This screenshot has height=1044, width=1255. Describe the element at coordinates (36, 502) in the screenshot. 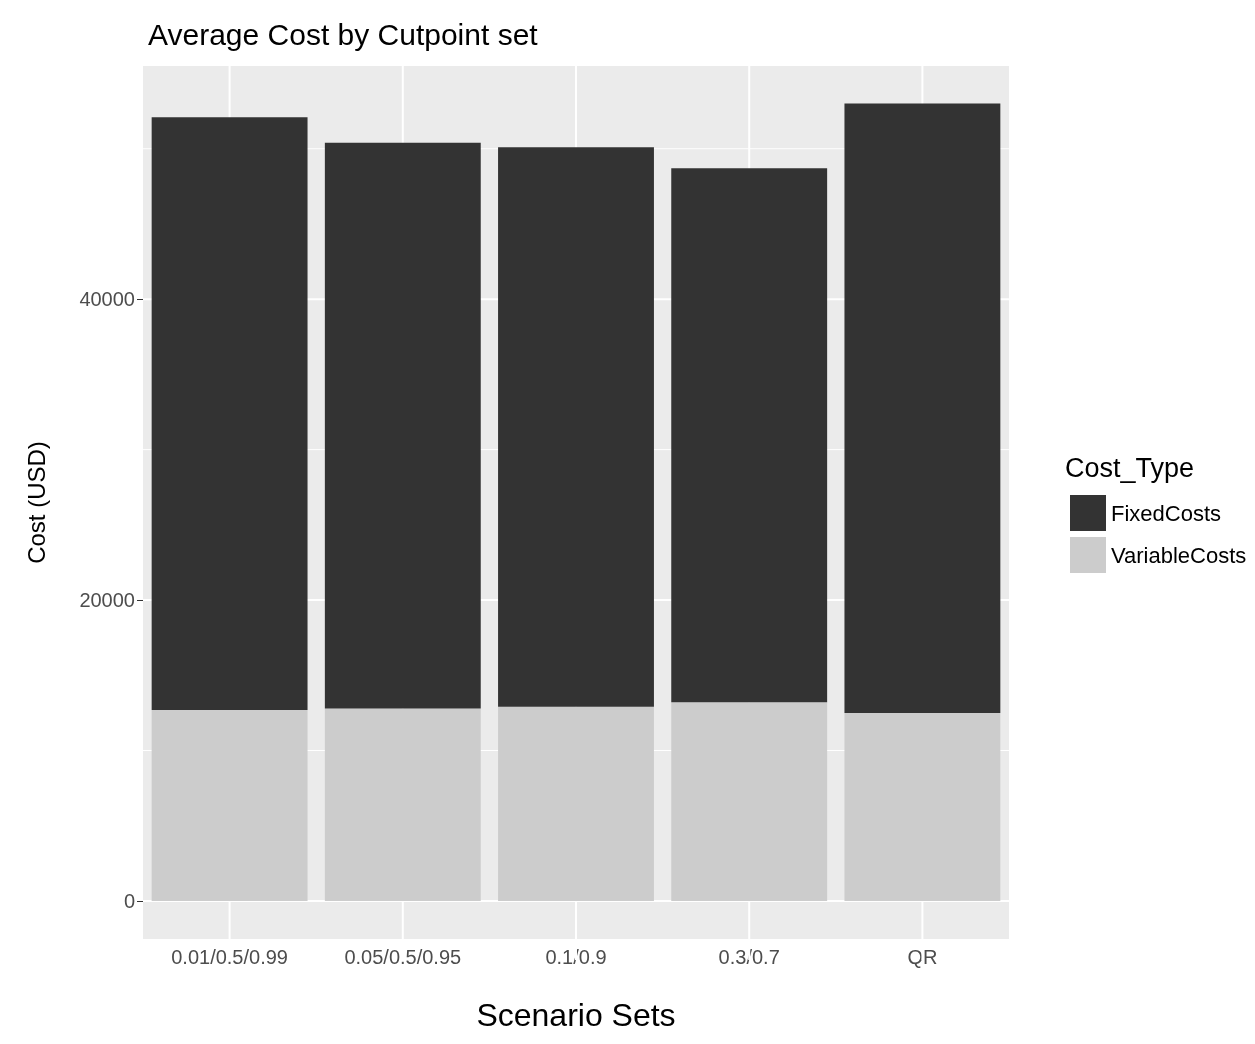

I see `y-axis-title: Cost (USD)` at that location.